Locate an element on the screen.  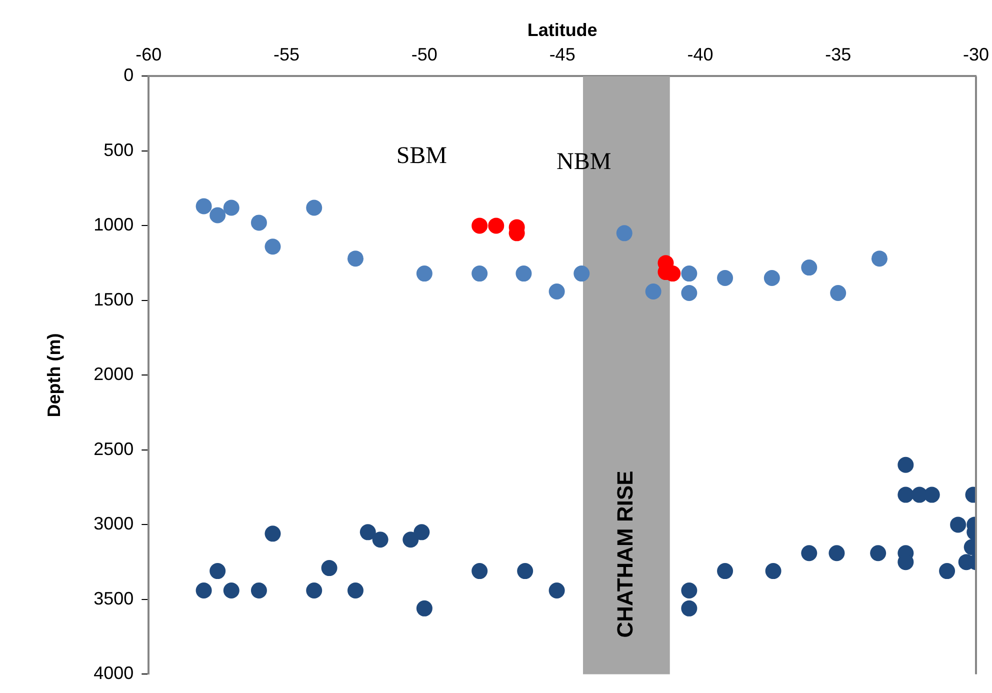
y-tick-label: 2500 is located at coordinates (114, 448).